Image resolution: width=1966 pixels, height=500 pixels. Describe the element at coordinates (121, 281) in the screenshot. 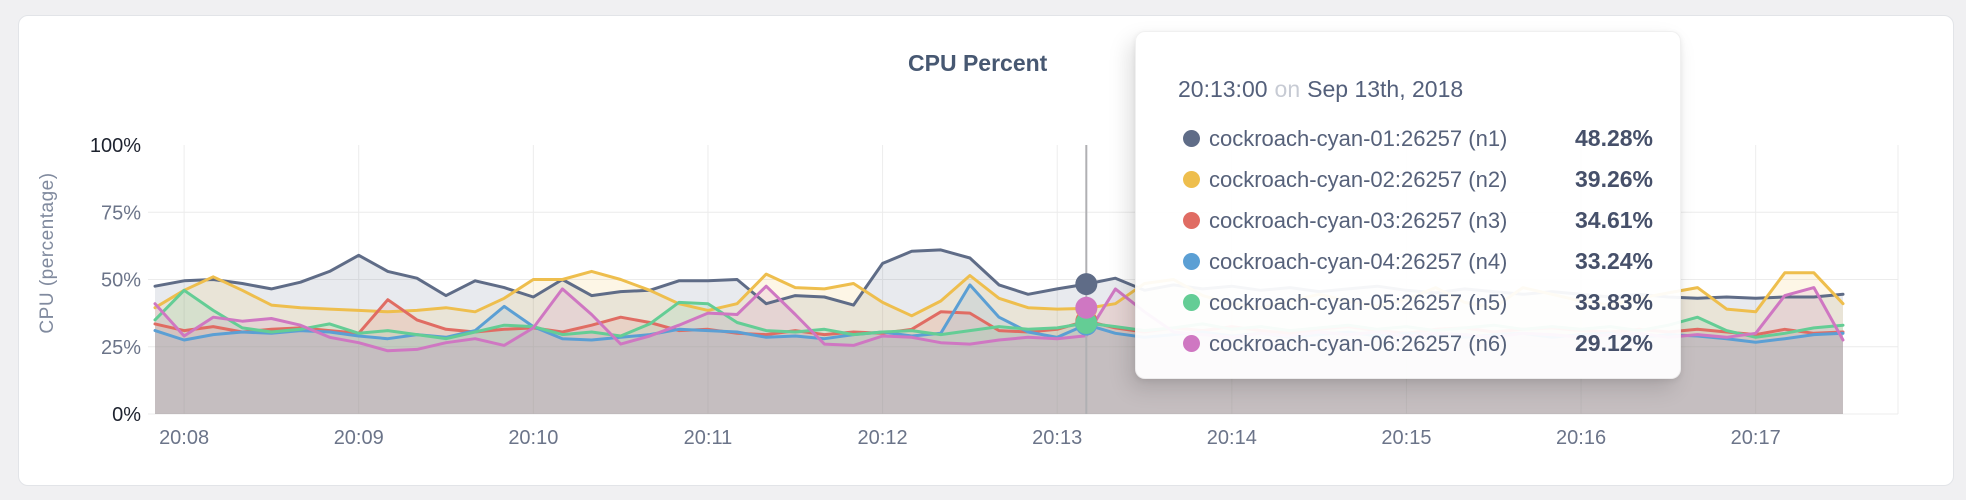

I see `y-tick-label: 50%` at that location.